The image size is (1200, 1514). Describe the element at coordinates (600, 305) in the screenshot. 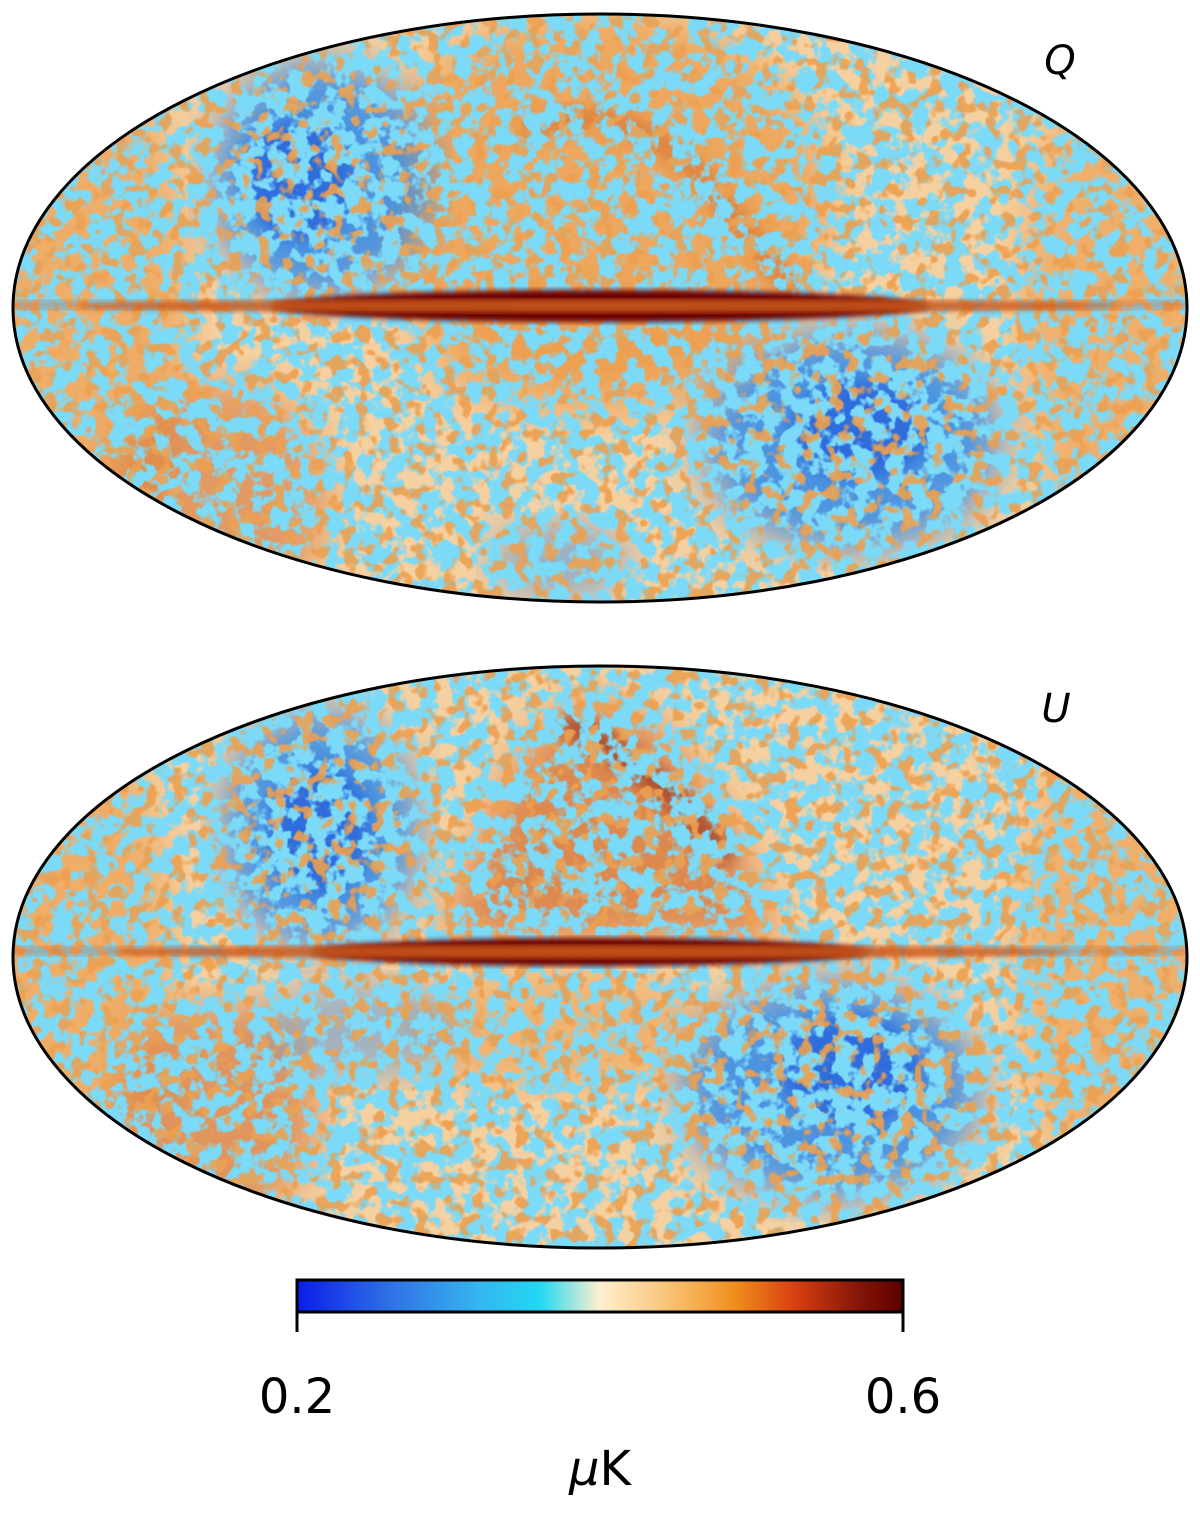

I see `q-map-plane-ridge` at that location.